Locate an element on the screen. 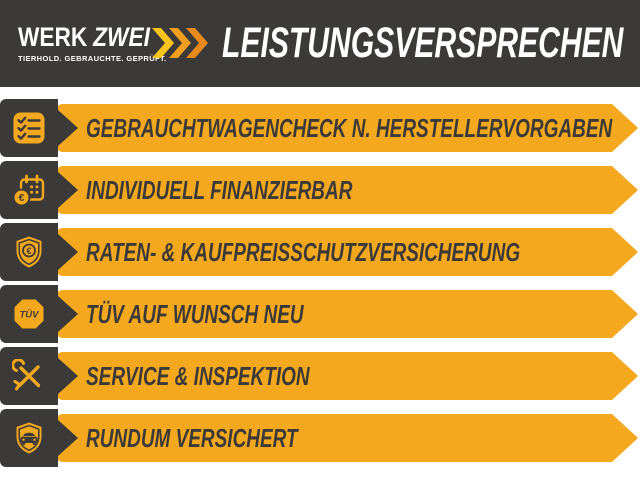 The image size is (640, 480). benefit-row: € INDIVIDUELL FINANZIERBAR is located at coordinates (320, 190).